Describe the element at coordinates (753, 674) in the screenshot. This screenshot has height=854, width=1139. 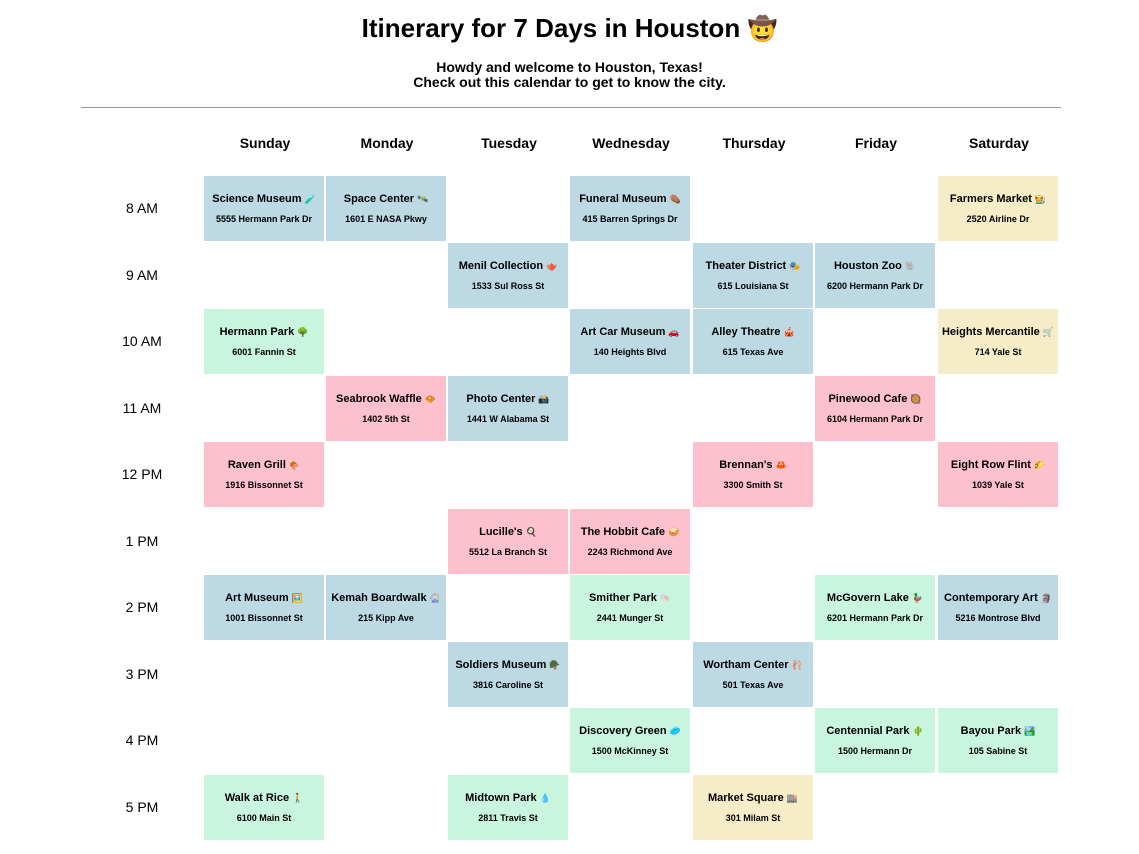
I see `event-wortham-center: Wortham Center 🩰 501 Texas Ave` at that location.